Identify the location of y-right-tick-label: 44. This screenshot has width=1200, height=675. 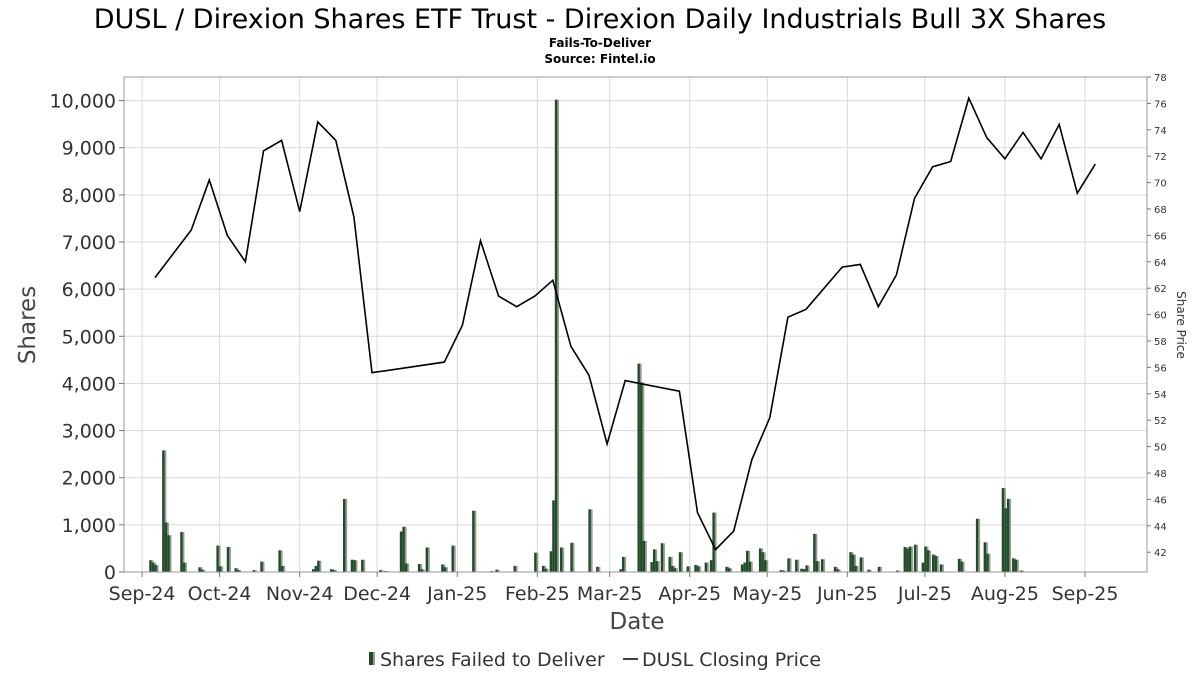
(1160, 527).